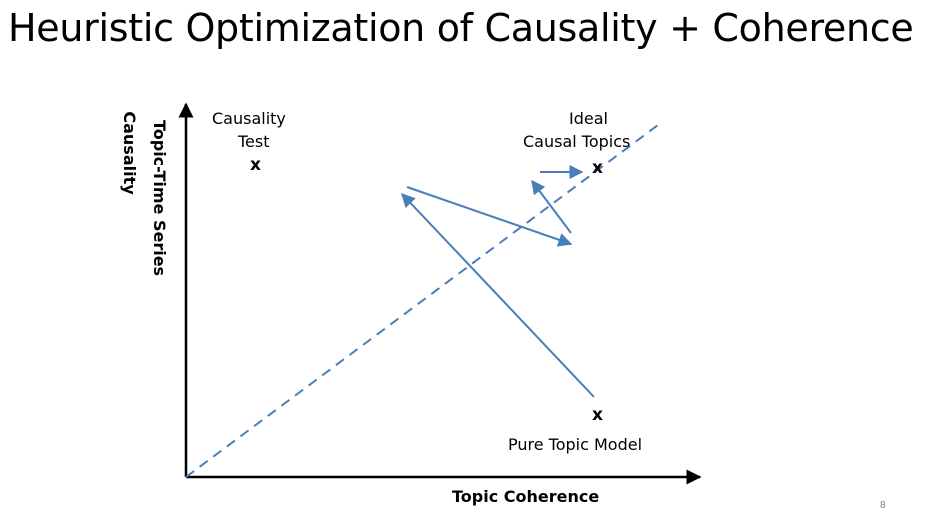  I want to click on ideal-label-line2: Causal Topics, so click(576, 141).